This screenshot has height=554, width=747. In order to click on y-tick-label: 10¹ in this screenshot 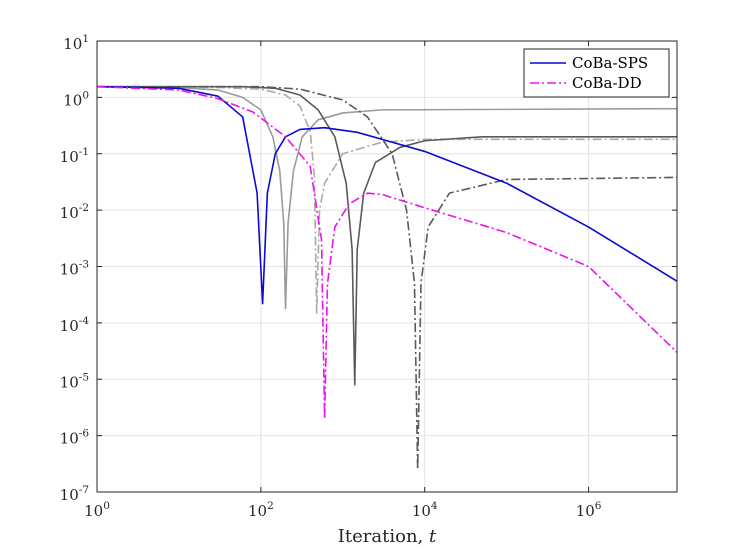, I will do `click(76, 43)`.